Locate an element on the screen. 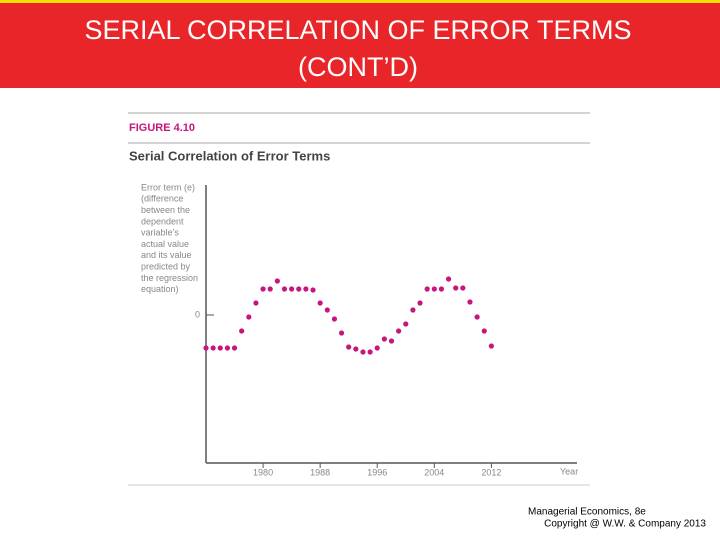  x-tick-label: 2004 is located at coordinates (434, 472).